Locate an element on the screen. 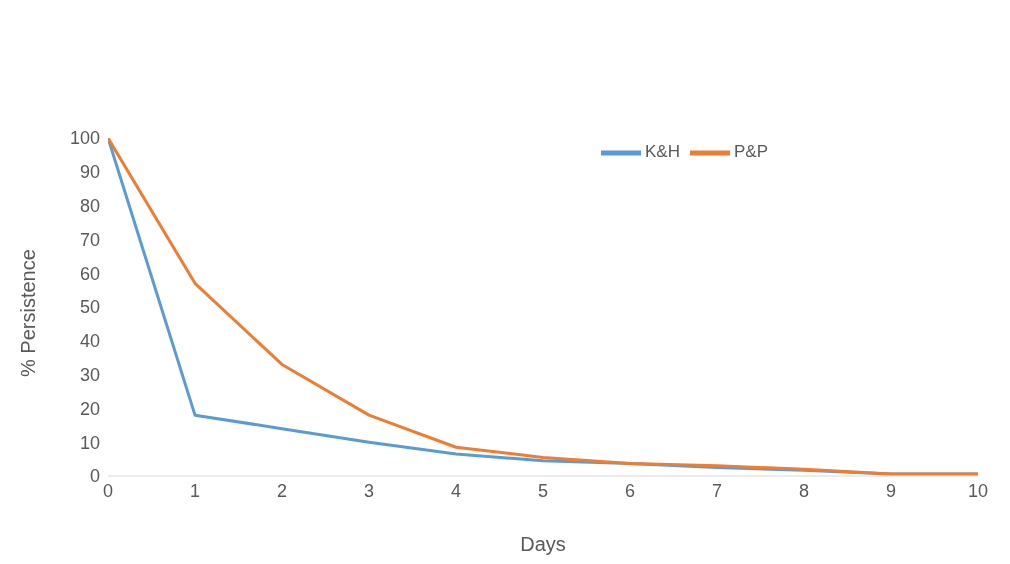 The image size is (1010, 564). y-tick-label: 100 is located at coordinates (84, 138).